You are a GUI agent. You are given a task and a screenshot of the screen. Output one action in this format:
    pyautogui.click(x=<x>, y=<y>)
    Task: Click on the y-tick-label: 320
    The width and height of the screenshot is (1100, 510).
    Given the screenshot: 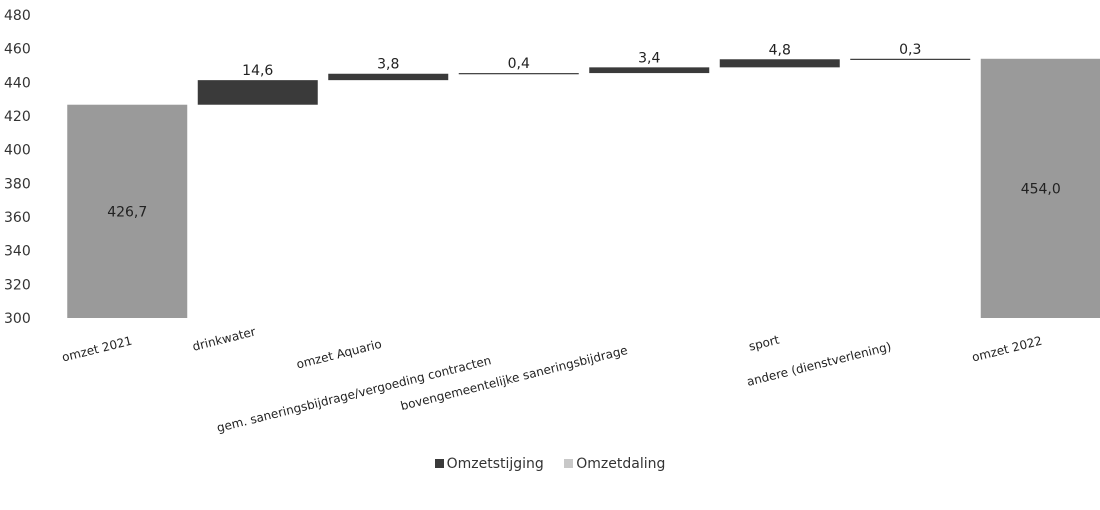 What is the action you would take?
    pyautogui.click(x=17, y=285)
    